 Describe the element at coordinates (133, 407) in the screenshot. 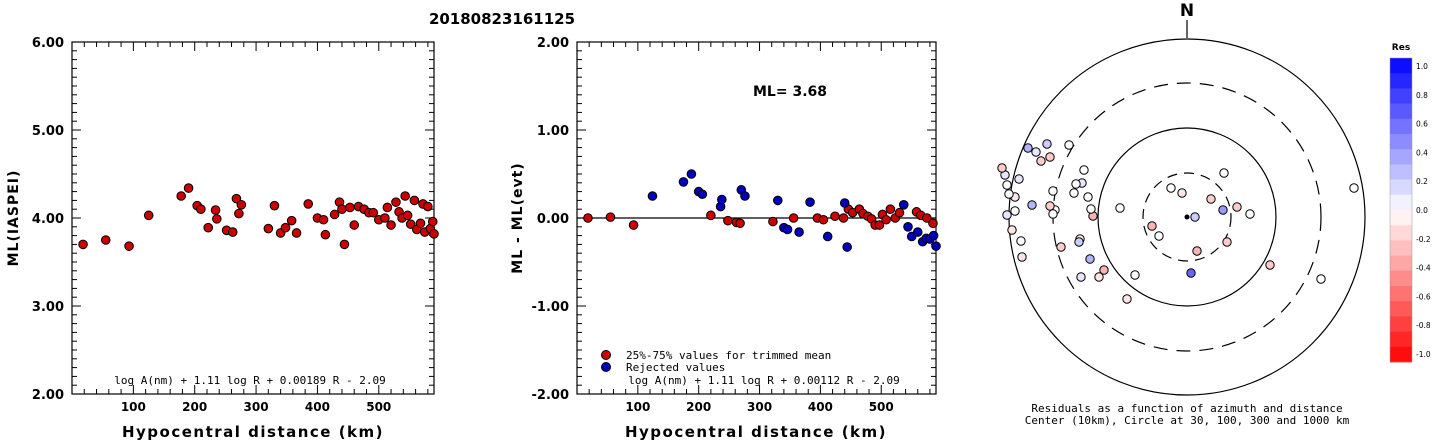

I see `x-tick-label: 100` at that location.